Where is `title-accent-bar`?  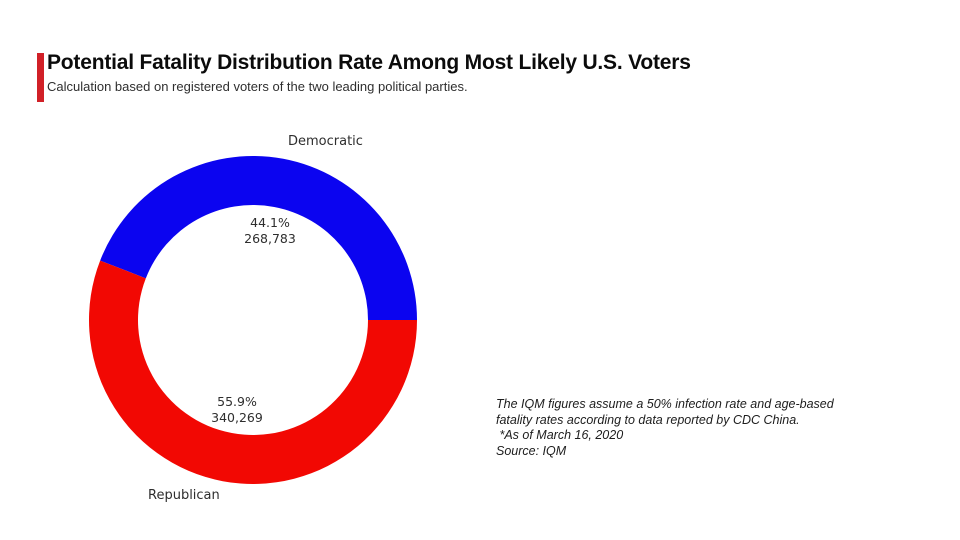
title-accent-bar is located at coordinates (40, 77).